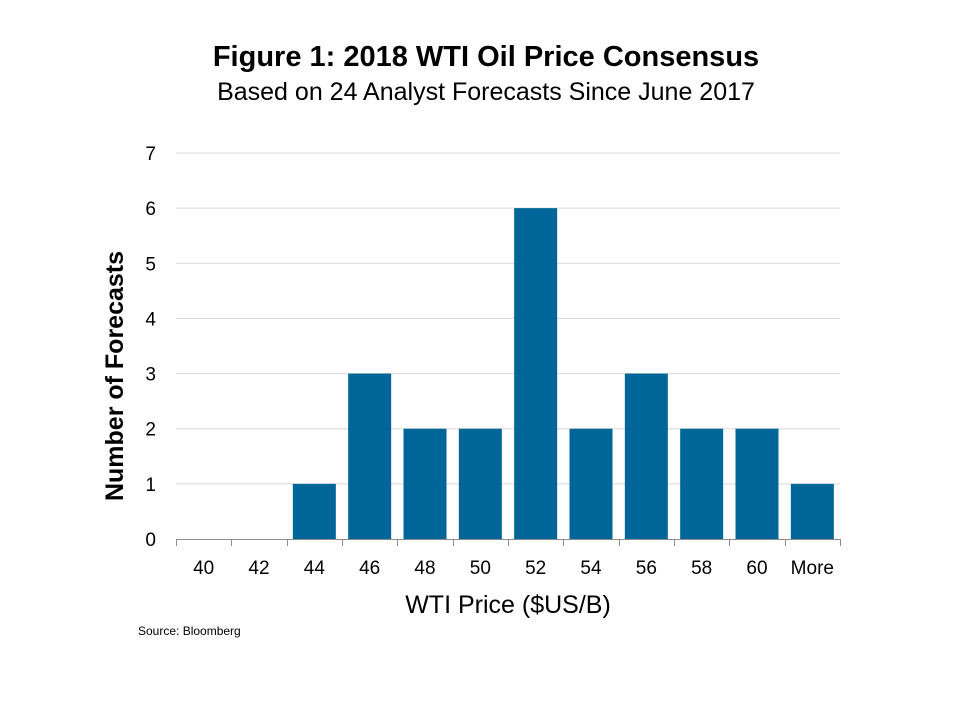  Describe the element at coordinates (591, 568) in the screenshot. I see `x-tick-label: 54` at that location.